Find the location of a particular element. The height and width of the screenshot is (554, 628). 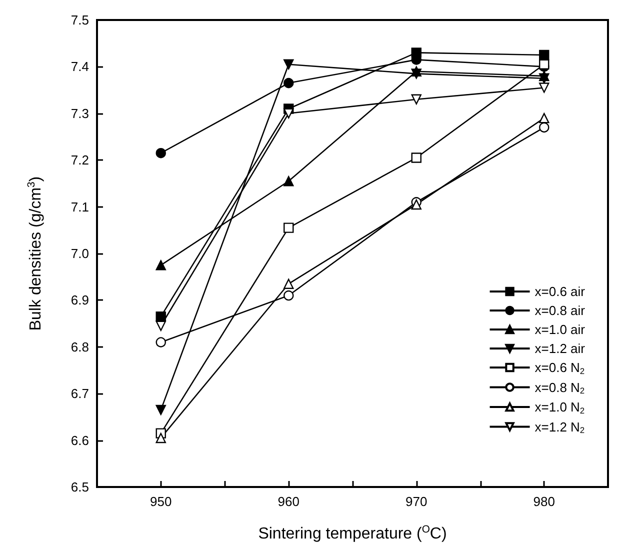

y-tick-label: 7.0 is located at coordinates (79, 253).